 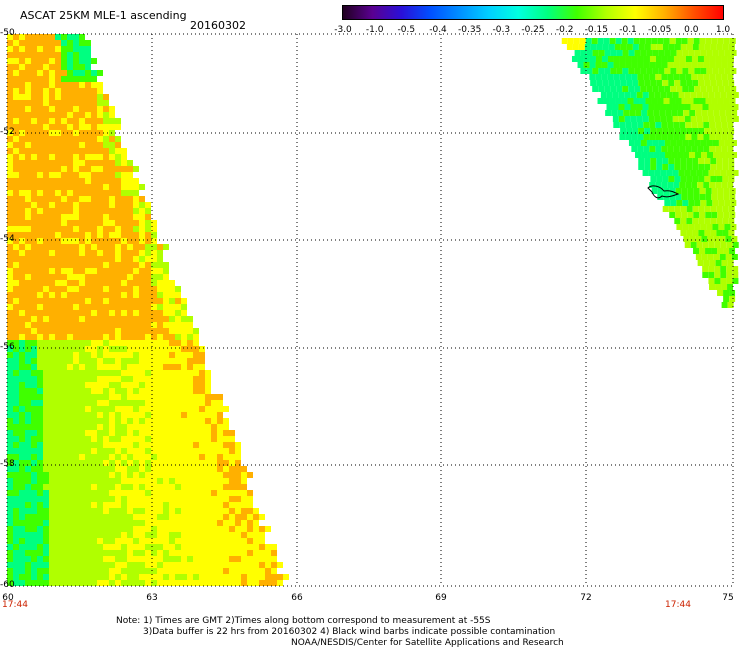 I want to click on colorbar-tick-label: -0.4, so click(x=438, y=30).